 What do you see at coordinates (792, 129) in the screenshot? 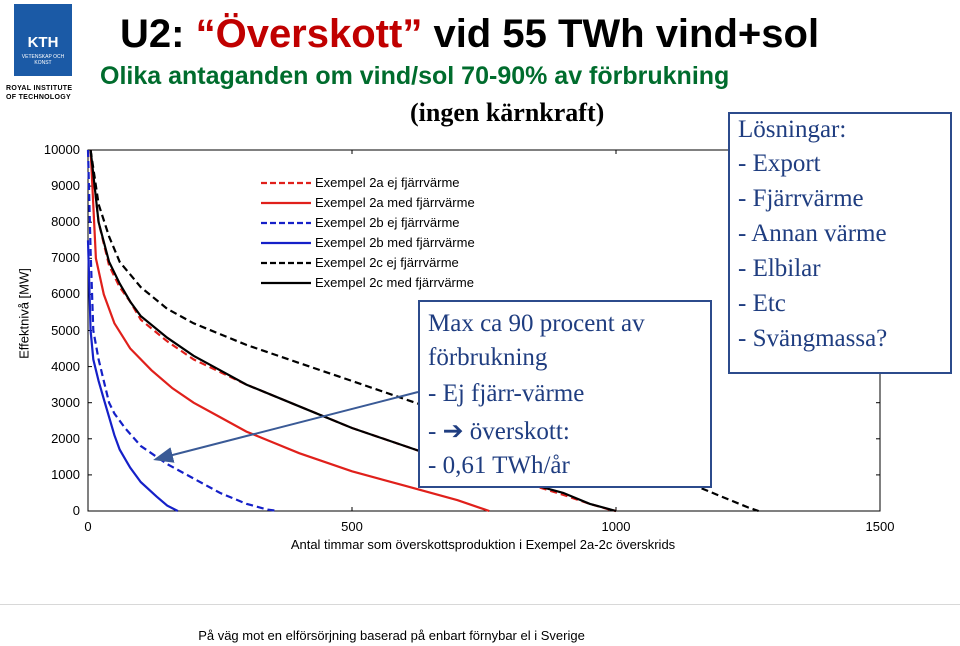
I see `solutions-heading: Lösningar:` at bounding box center [792, 129].